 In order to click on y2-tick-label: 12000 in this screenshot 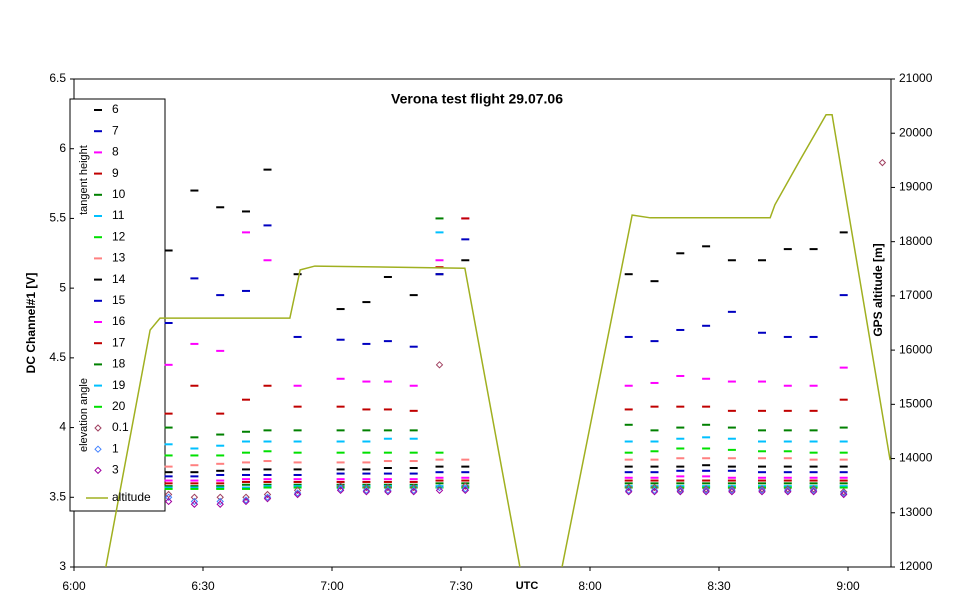, I will do `click(916, 566)`.